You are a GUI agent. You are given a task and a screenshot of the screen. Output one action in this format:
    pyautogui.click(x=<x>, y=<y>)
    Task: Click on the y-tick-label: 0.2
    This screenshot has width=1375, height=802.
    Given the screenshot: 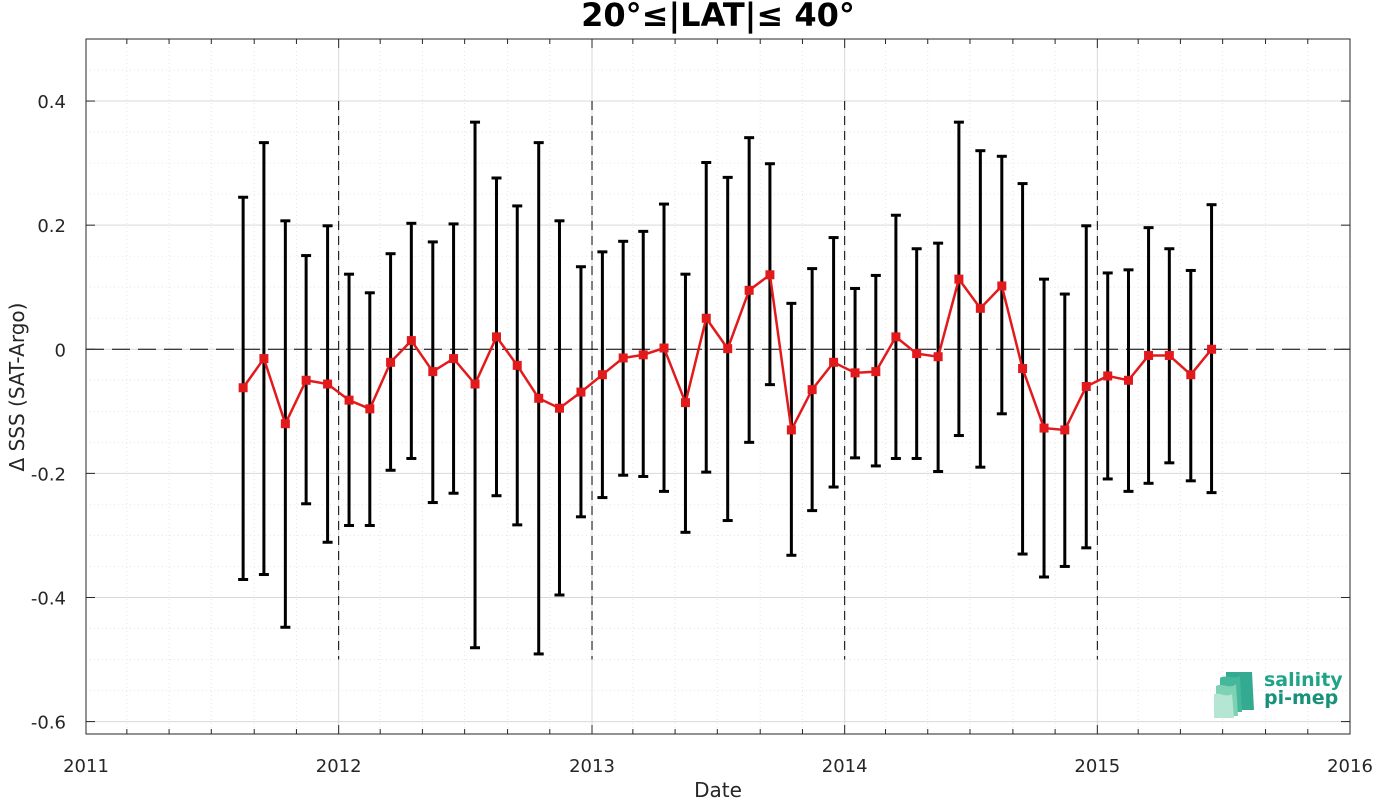 What is the action you would take?
    pyautogui.click(x=51, y=226)
    